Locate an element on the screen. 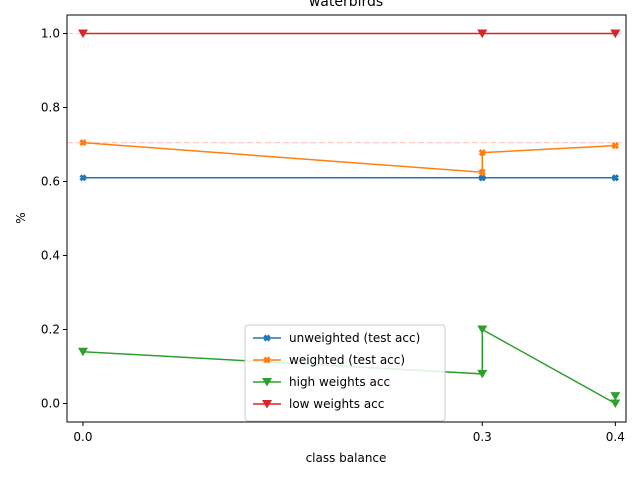  legend-box is located at coordinates (345, 373).